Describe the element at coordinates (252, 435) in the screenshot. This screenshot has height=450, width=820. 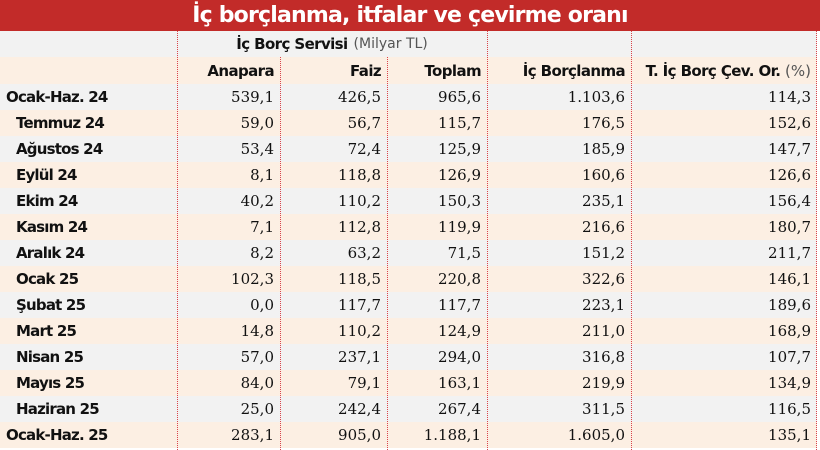
I see `cell-anapara: 283,1` at that location.